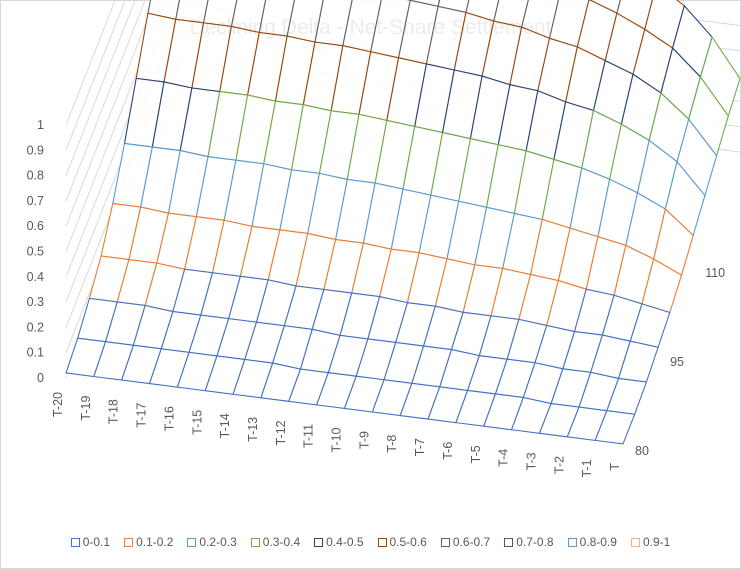  I want to click on legend-entry: 0.6-0.7, so click(465, 542).